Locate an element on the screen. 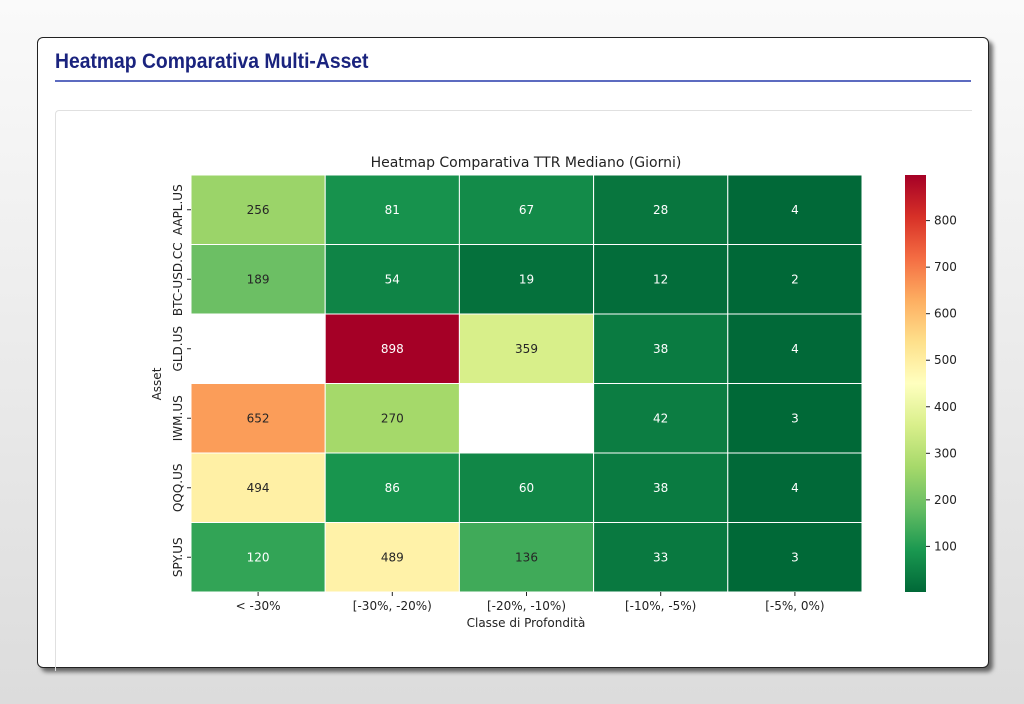 This screenshot has width=1024, height=704. x-tick-label: [-20%, -10%) is located at coordinates (526, 606).